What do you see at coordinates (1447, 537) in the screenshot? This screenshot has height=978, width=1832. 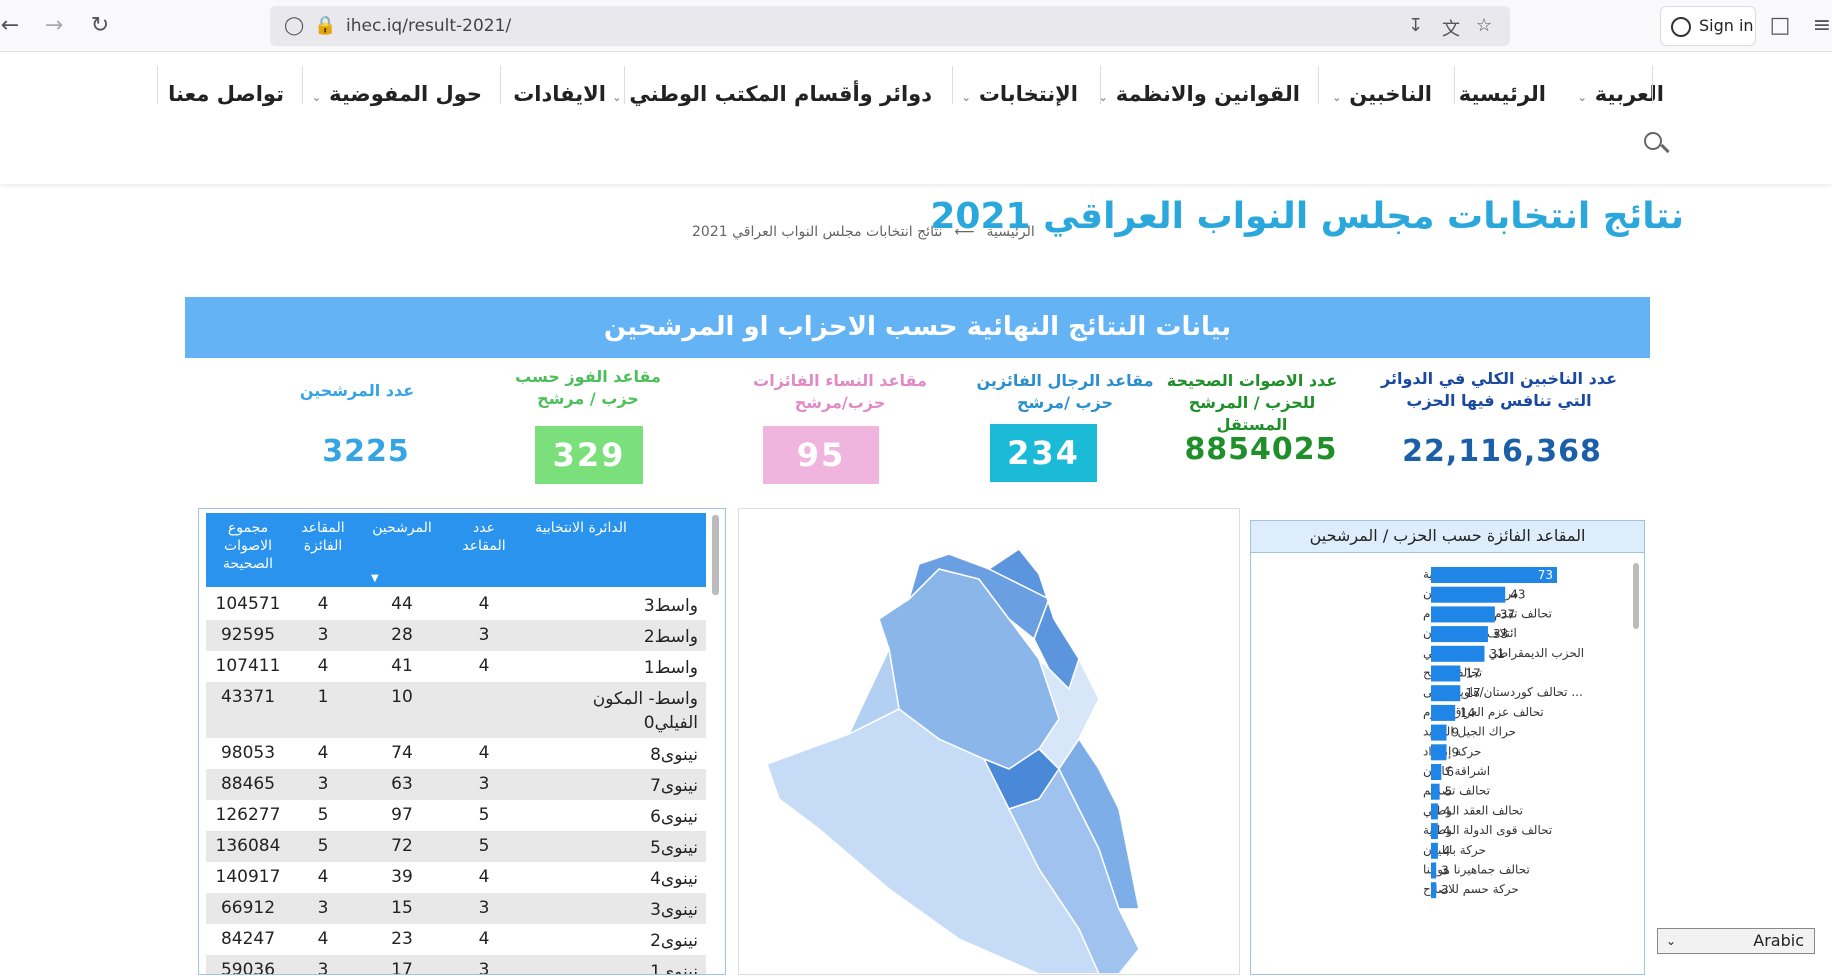 I see `bar-chart-title: المقاعد الفائزة حسب الحزب / المرشحين` at bounding box center [1447, 537].